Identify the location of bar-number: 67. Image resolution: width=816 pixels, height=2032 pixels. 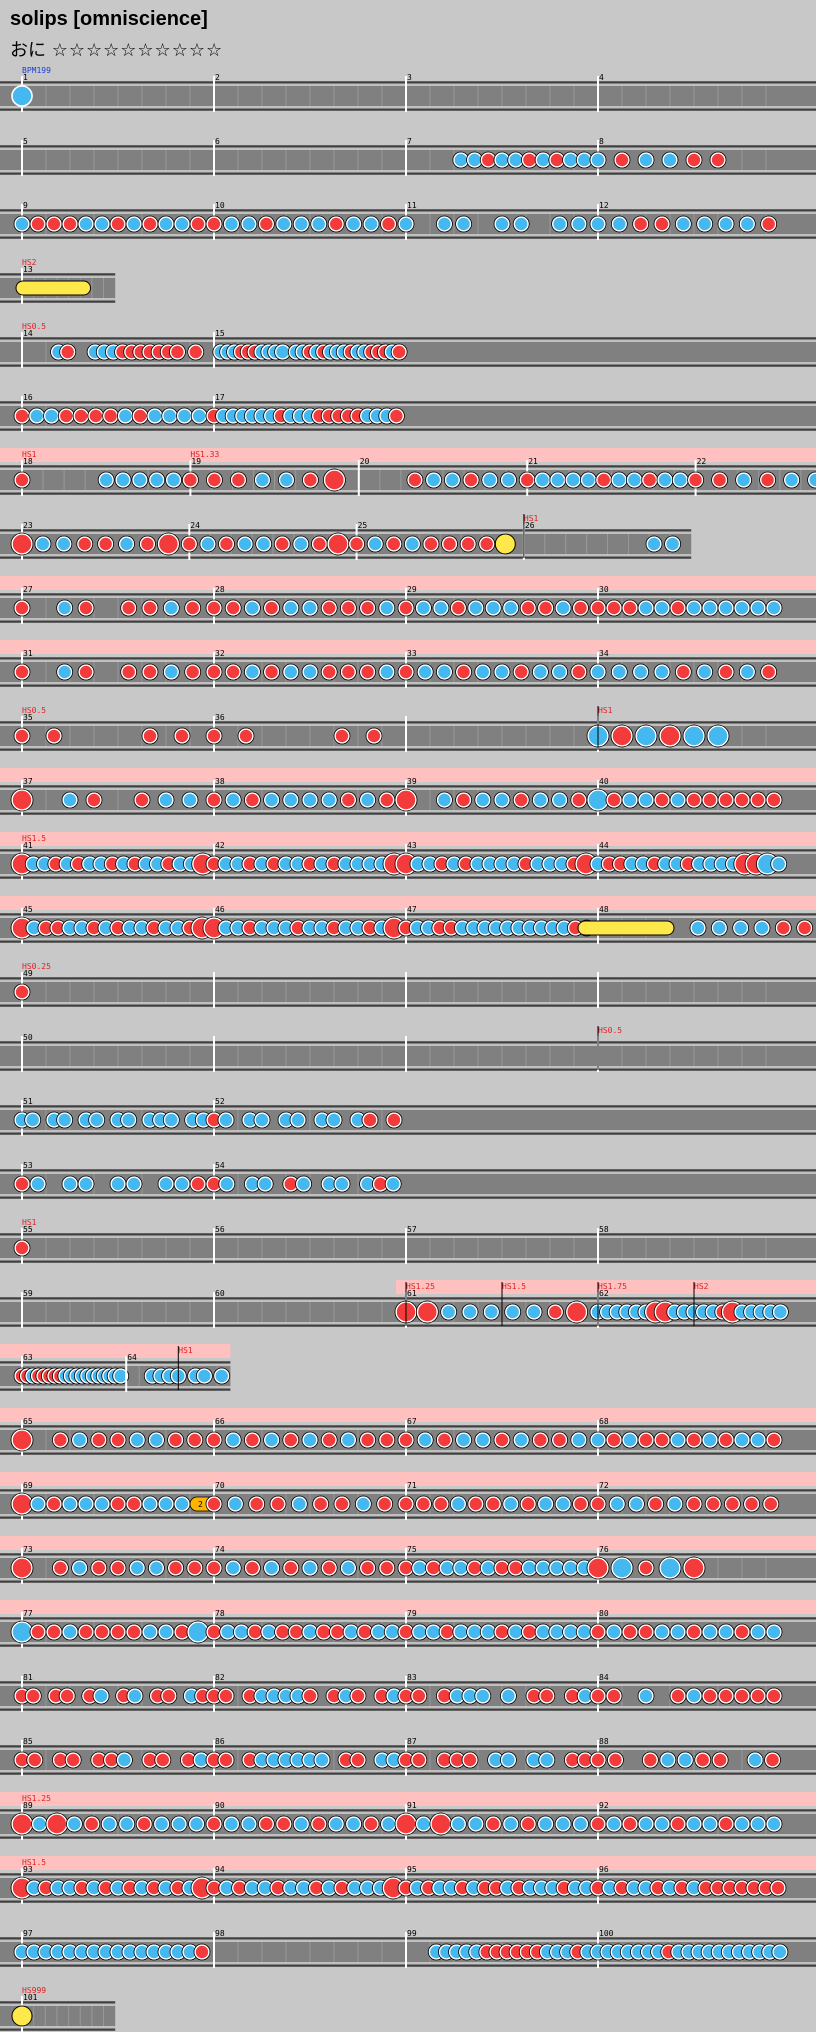
(412, 1421).